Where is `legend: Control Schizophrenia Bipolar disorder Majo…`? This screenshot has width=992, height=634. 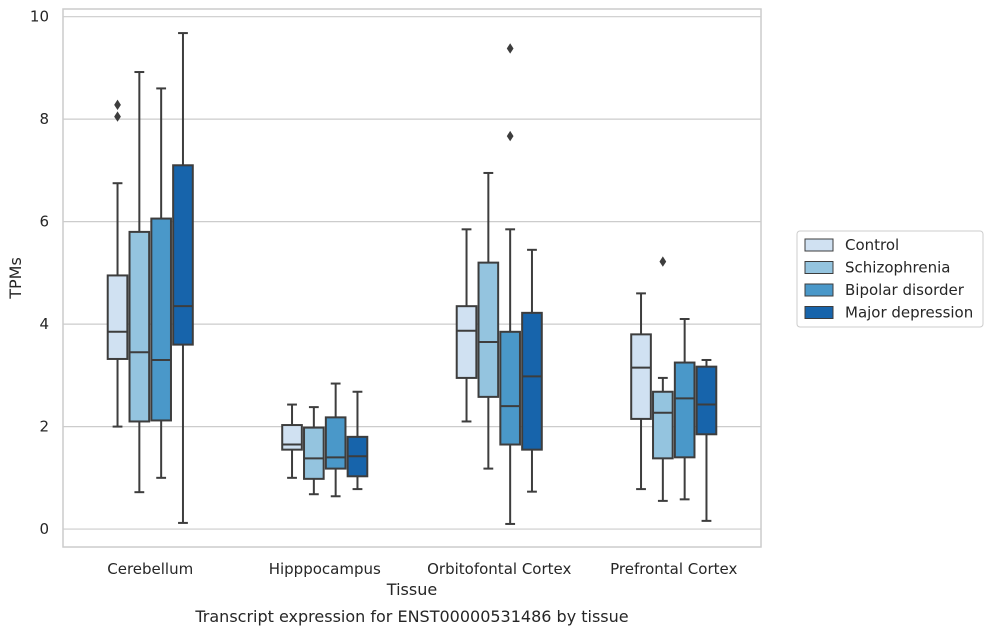
legend: Control Schizophrenia Bipolar disorder Majo… is located at coordinates (890, 279).